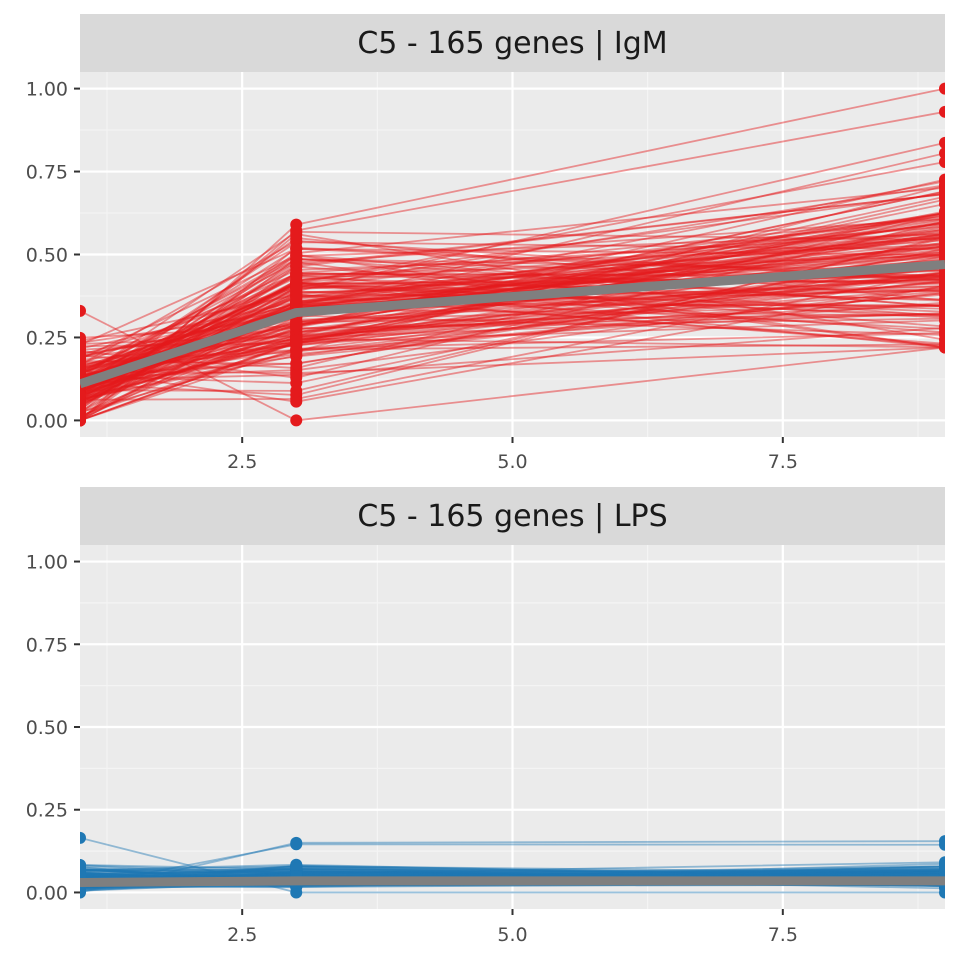 Image resolution: width=960 pixels, height=965 pixels. I want to click on mean-line, so click(512, 882).